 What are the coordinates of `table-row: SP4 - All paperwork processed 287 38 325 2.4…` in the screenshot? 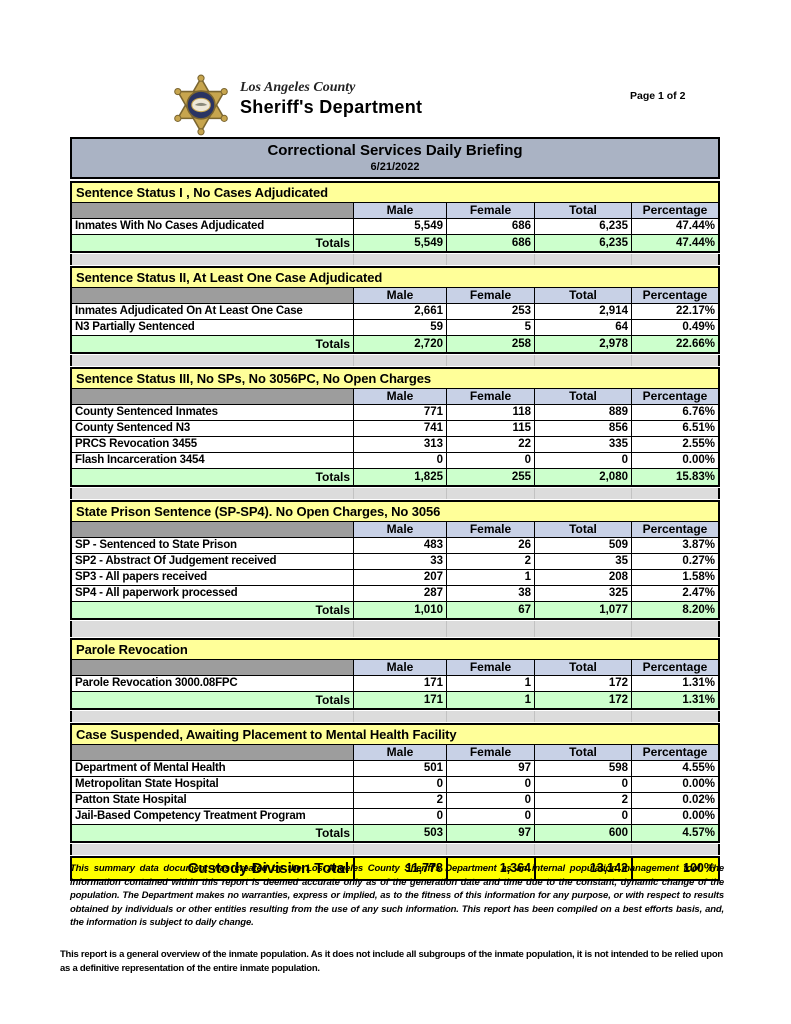 It's located at (395, 593).